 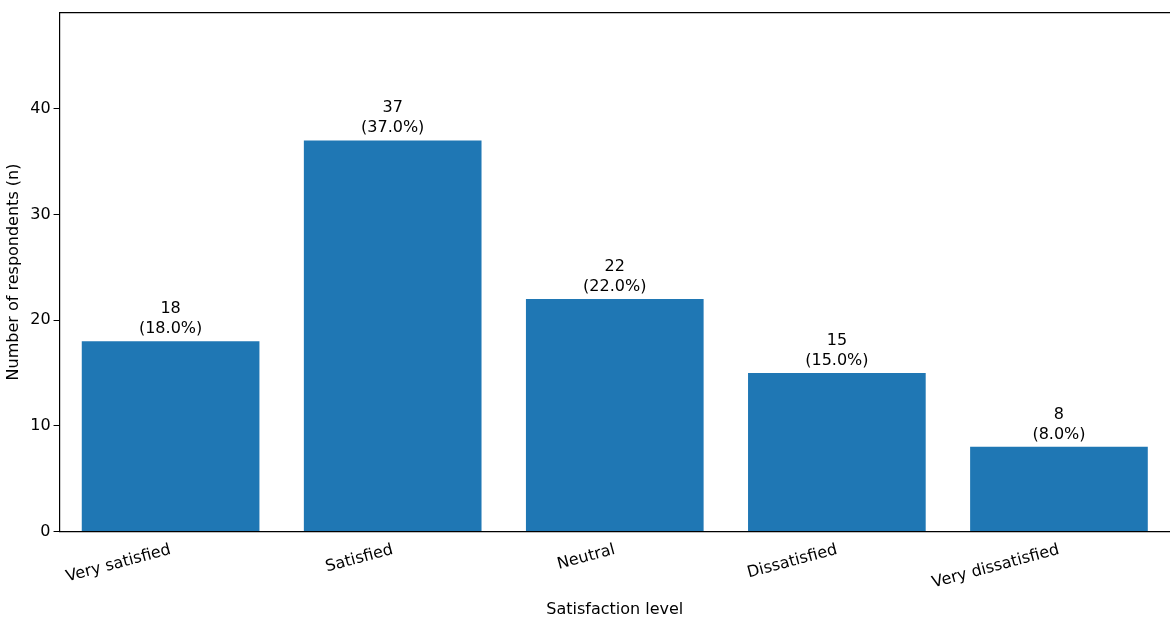 What do you see at coordinates (615, 275) in the screenshot?
I see `data-label: 22 (22.0%)` at bounding box center [615, 275].